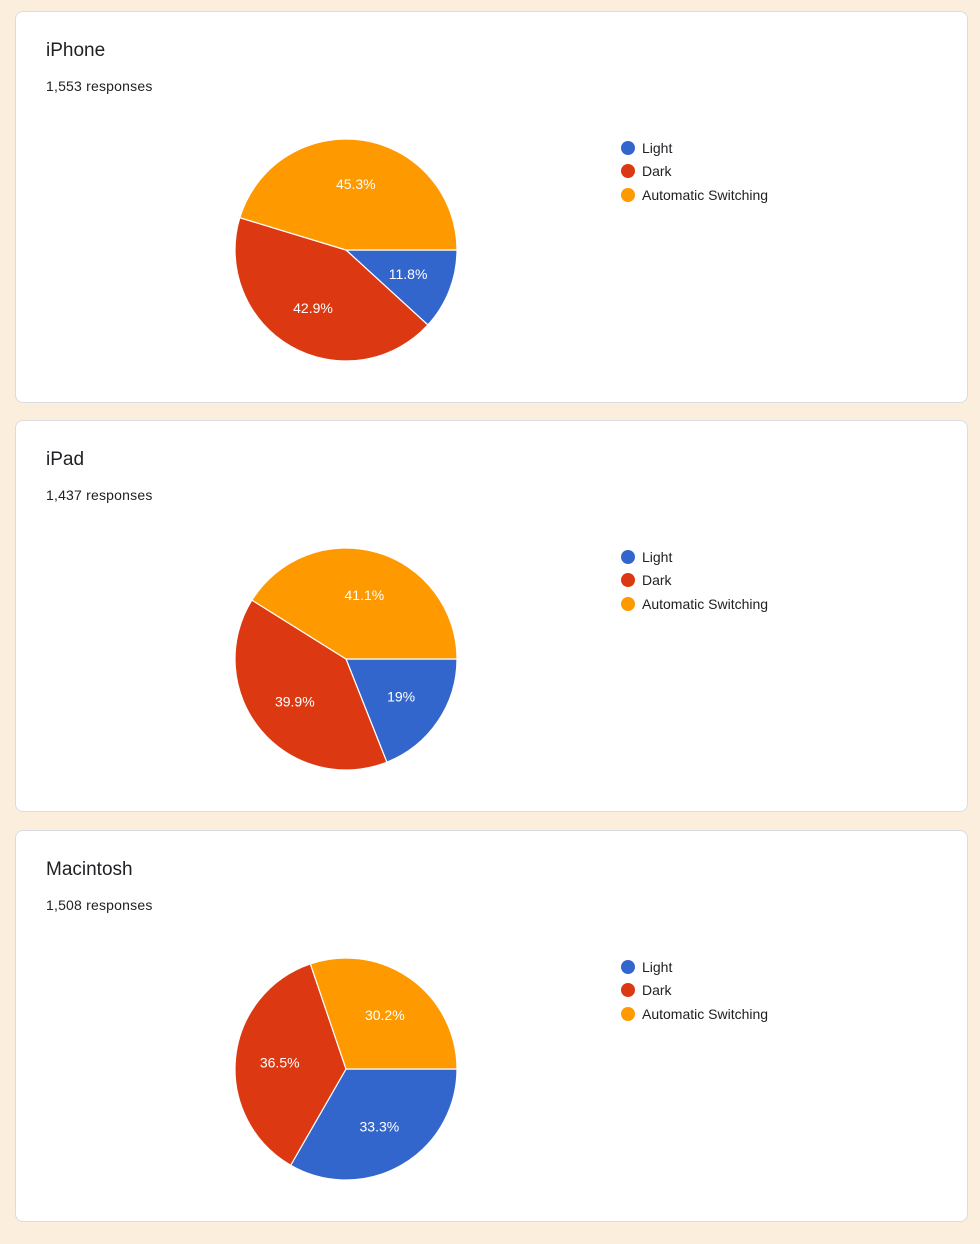 Image resolution: width=980 pixels, height=1244 pixels. What do you see at coordinates (99, 86) in the screenshot?
I see `response-count: 1,553 responses` at bounding box center [99, 86].